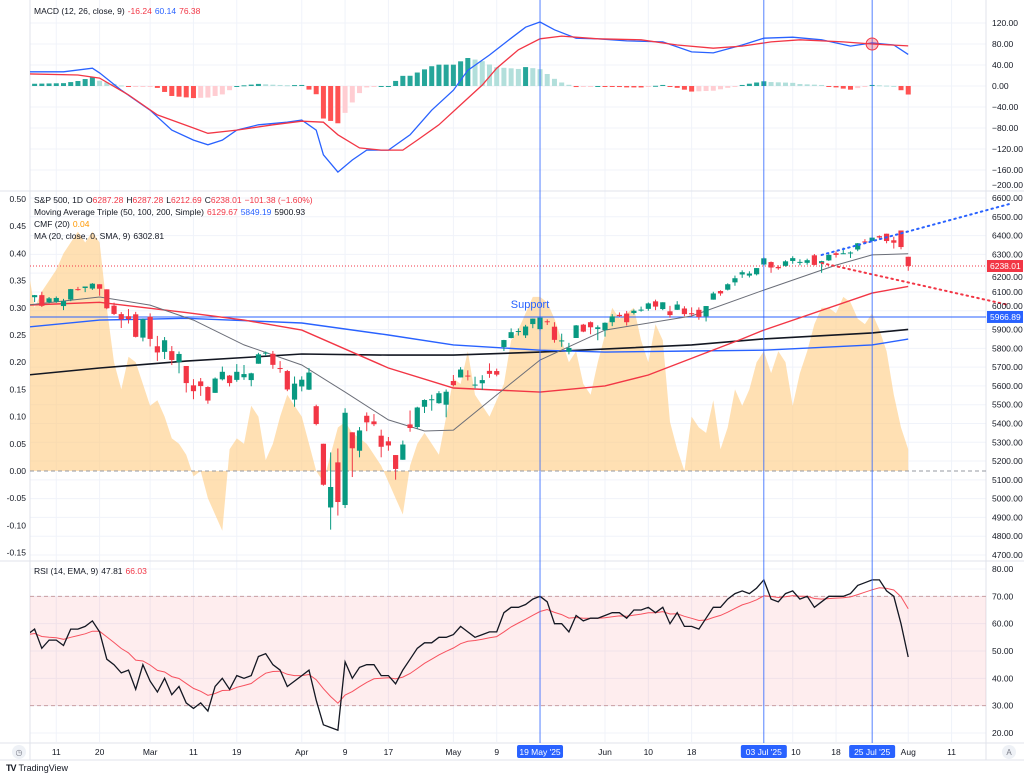  What do you see at coordinates (1005, 317) in the screenshot?
I see `support-price-badge-label: 5966.89` at bounding box center [1005, 317].